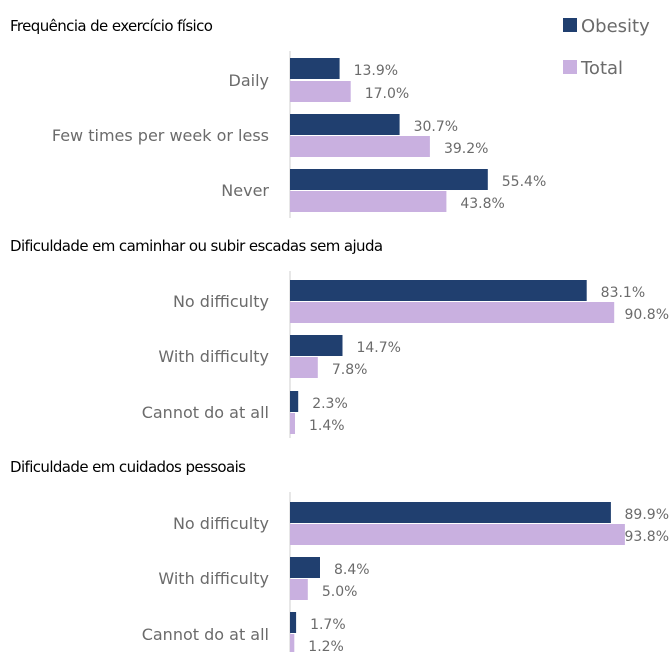 Image resolution: width=671 pixels, height=652 pixels. Describe the element at coordinates (524, 182) in the screenshot. I see `data-label-obesity: 55.4%` at that location.